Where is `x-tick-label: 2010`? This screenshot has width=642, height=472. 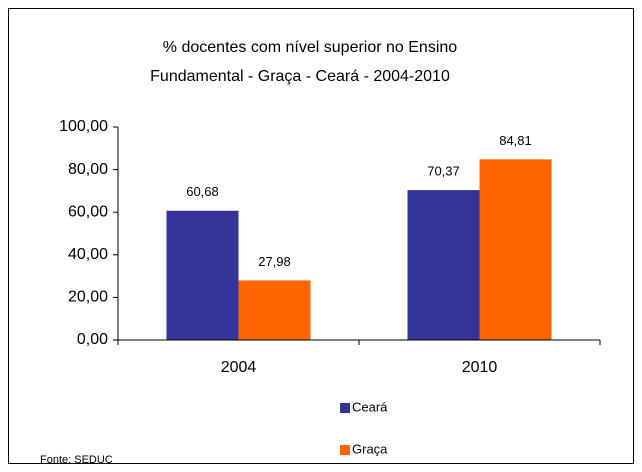 x-tick-label: 2010 is located at coordinates (480, 367).